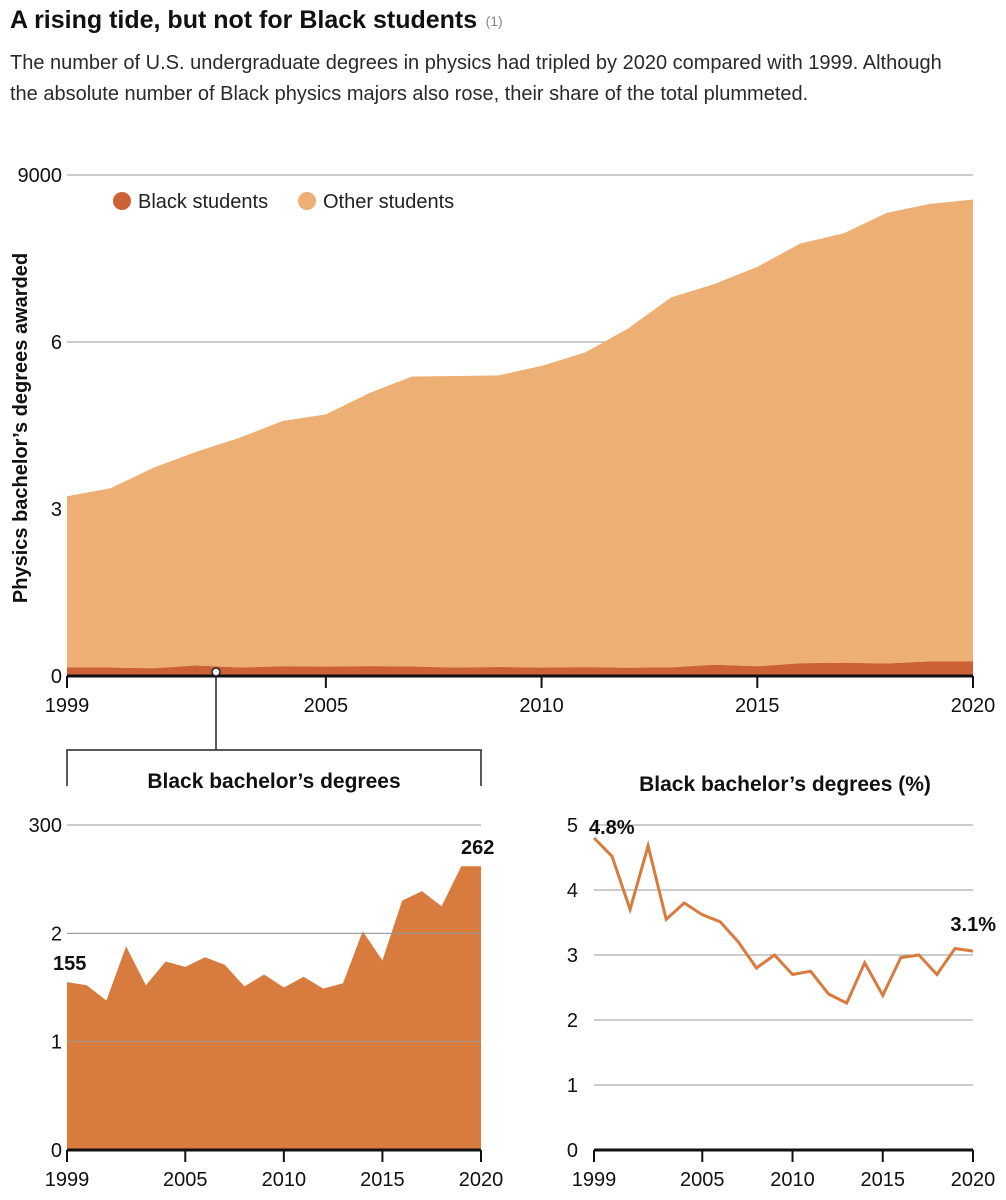 The image size is (1006, 1200). What do you see at coordinates (56, 1043) in the screenshot?
I see `black-count-y-tick-label: 1` at bounding box center [56, 1043].